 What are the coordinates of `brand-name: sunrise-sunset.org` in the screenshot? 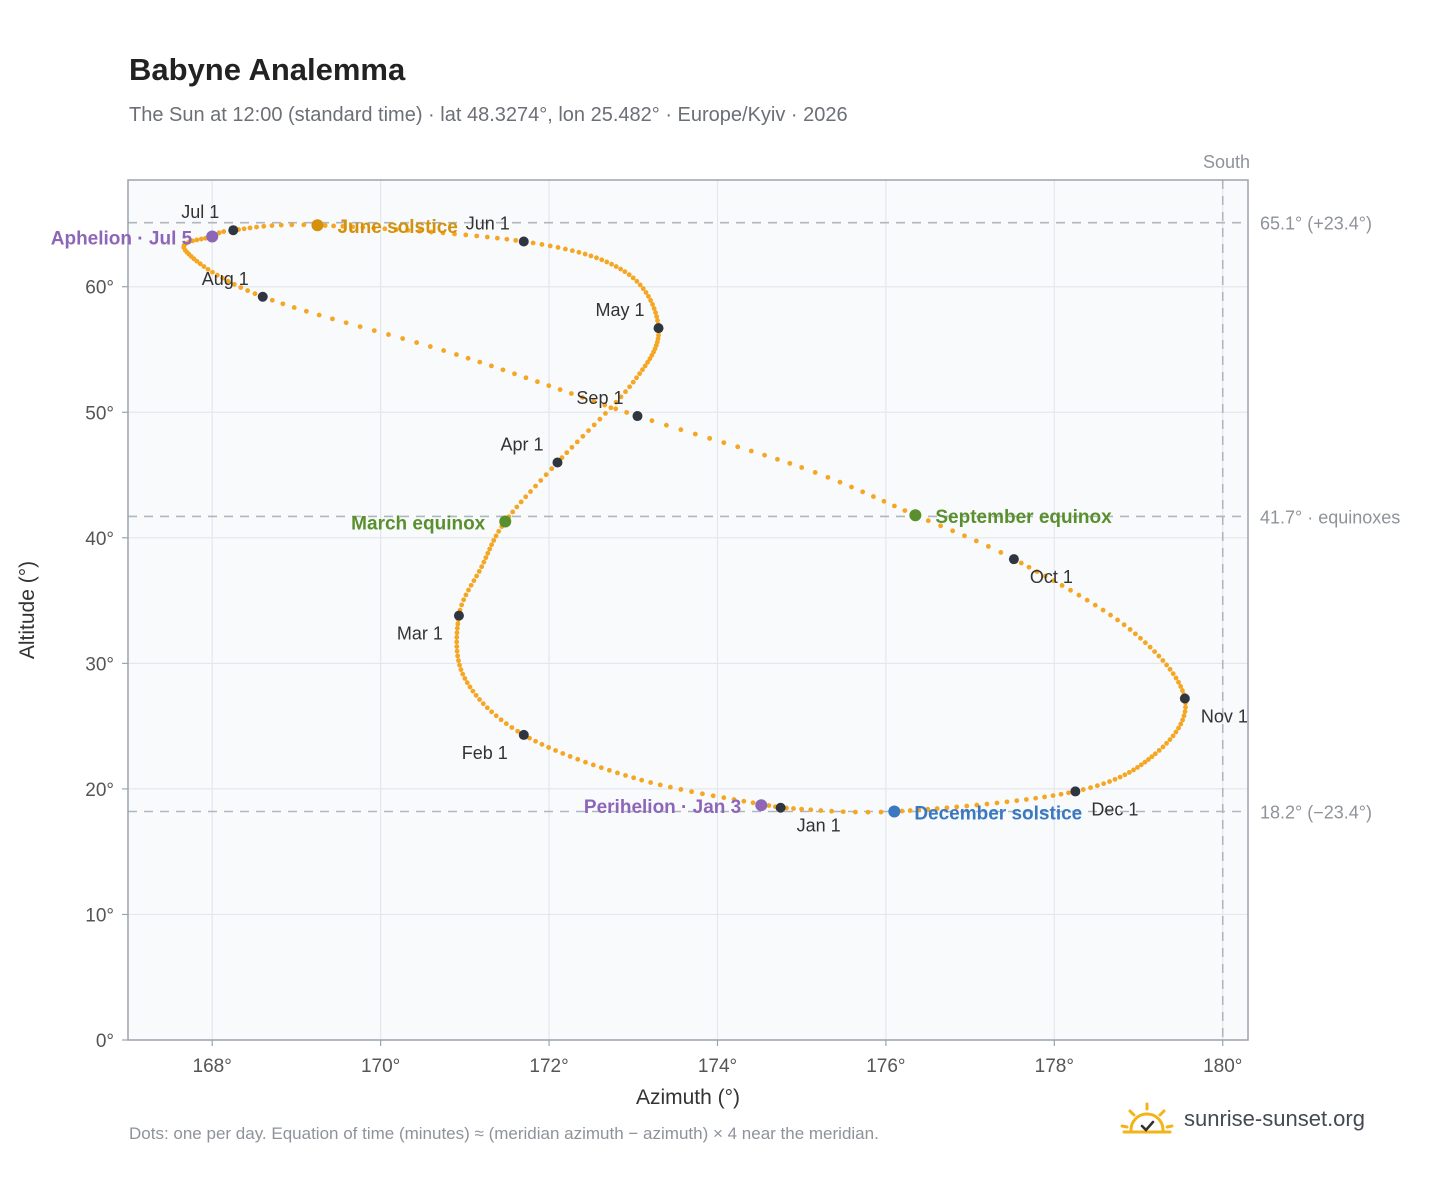 It's located at (1274, 1118).